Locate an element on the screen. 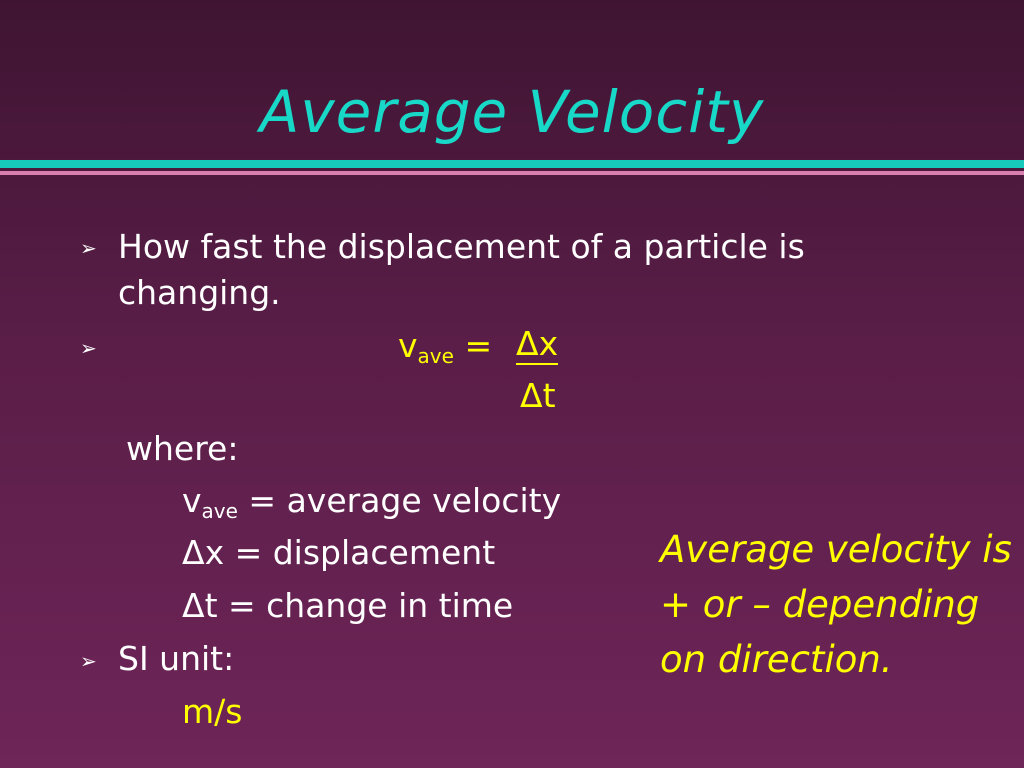 The width and height of the screenshot is (1024, 768). si-unit-label: SI unit: is located at coordinates (176, 658).